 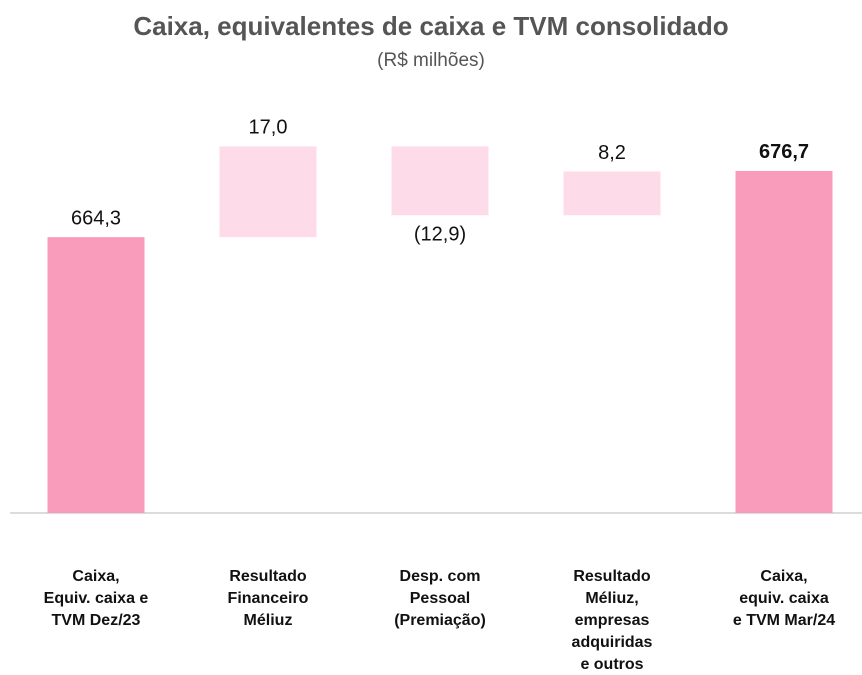 I want to click on x-tick-label: Desp. com Pessoal (Premiação), so click(x=440, y=598).